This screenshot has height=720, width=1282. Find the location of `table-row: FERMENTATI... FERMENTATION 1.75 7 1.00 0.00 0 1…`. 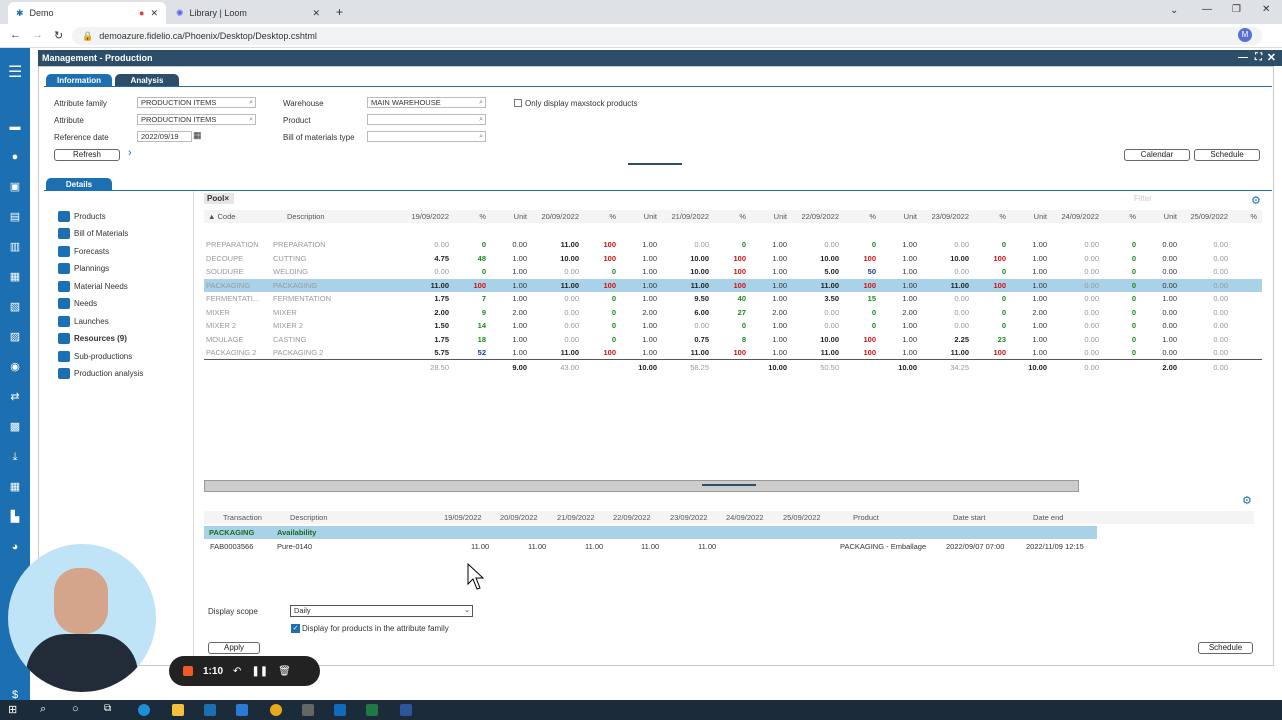

table-row: FERMENTATI... FERMENTATION 1.75 7 1.00 0.00 0 1… is located at coordinates (733, 298).